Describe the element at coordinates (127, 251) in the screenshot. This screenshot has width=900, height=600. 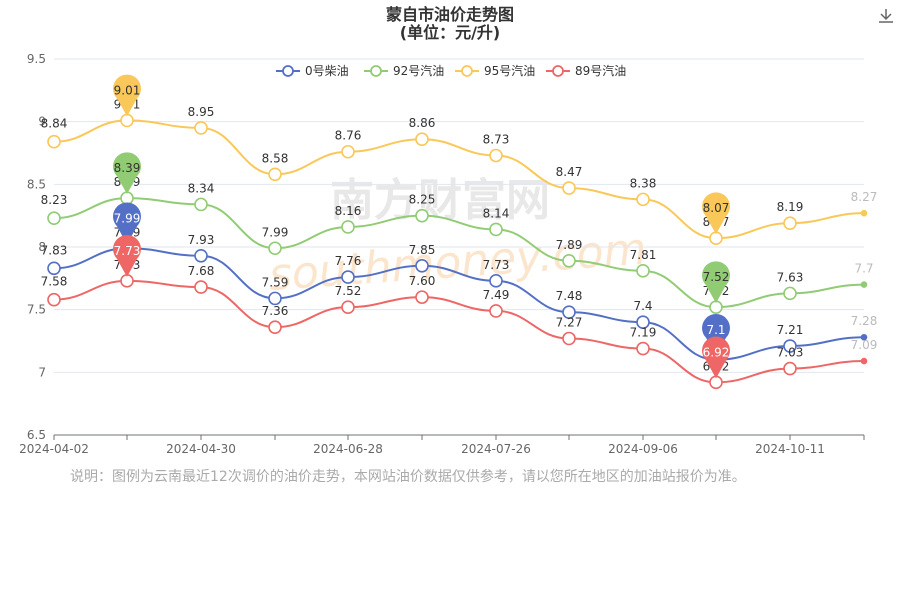
I see `marker-label: 7.73` at that location.